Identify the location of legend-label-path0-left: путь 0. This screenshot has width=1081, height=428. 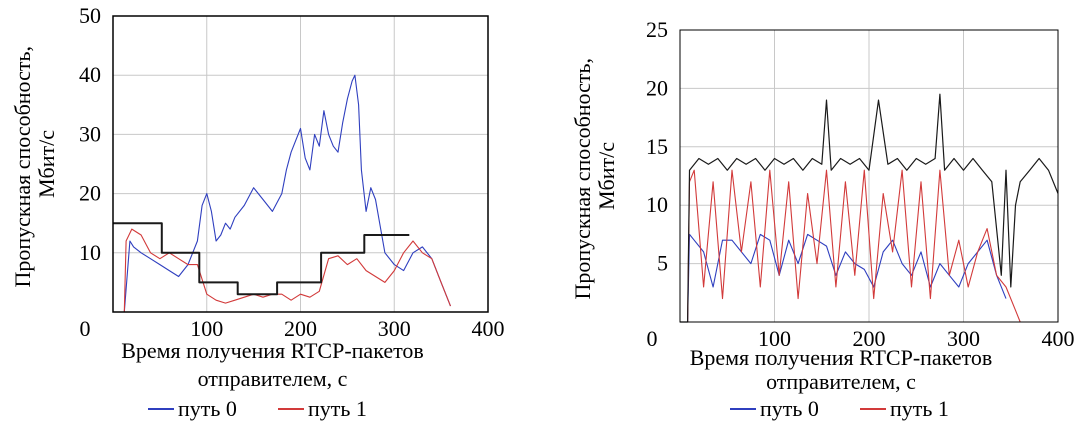
(207, 408).